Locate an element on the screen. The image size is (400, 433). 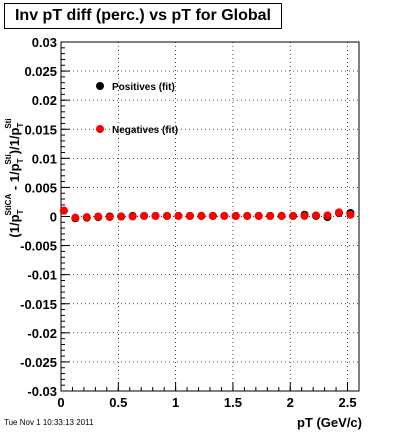
marks-layer is located at coordinates (207, 214).